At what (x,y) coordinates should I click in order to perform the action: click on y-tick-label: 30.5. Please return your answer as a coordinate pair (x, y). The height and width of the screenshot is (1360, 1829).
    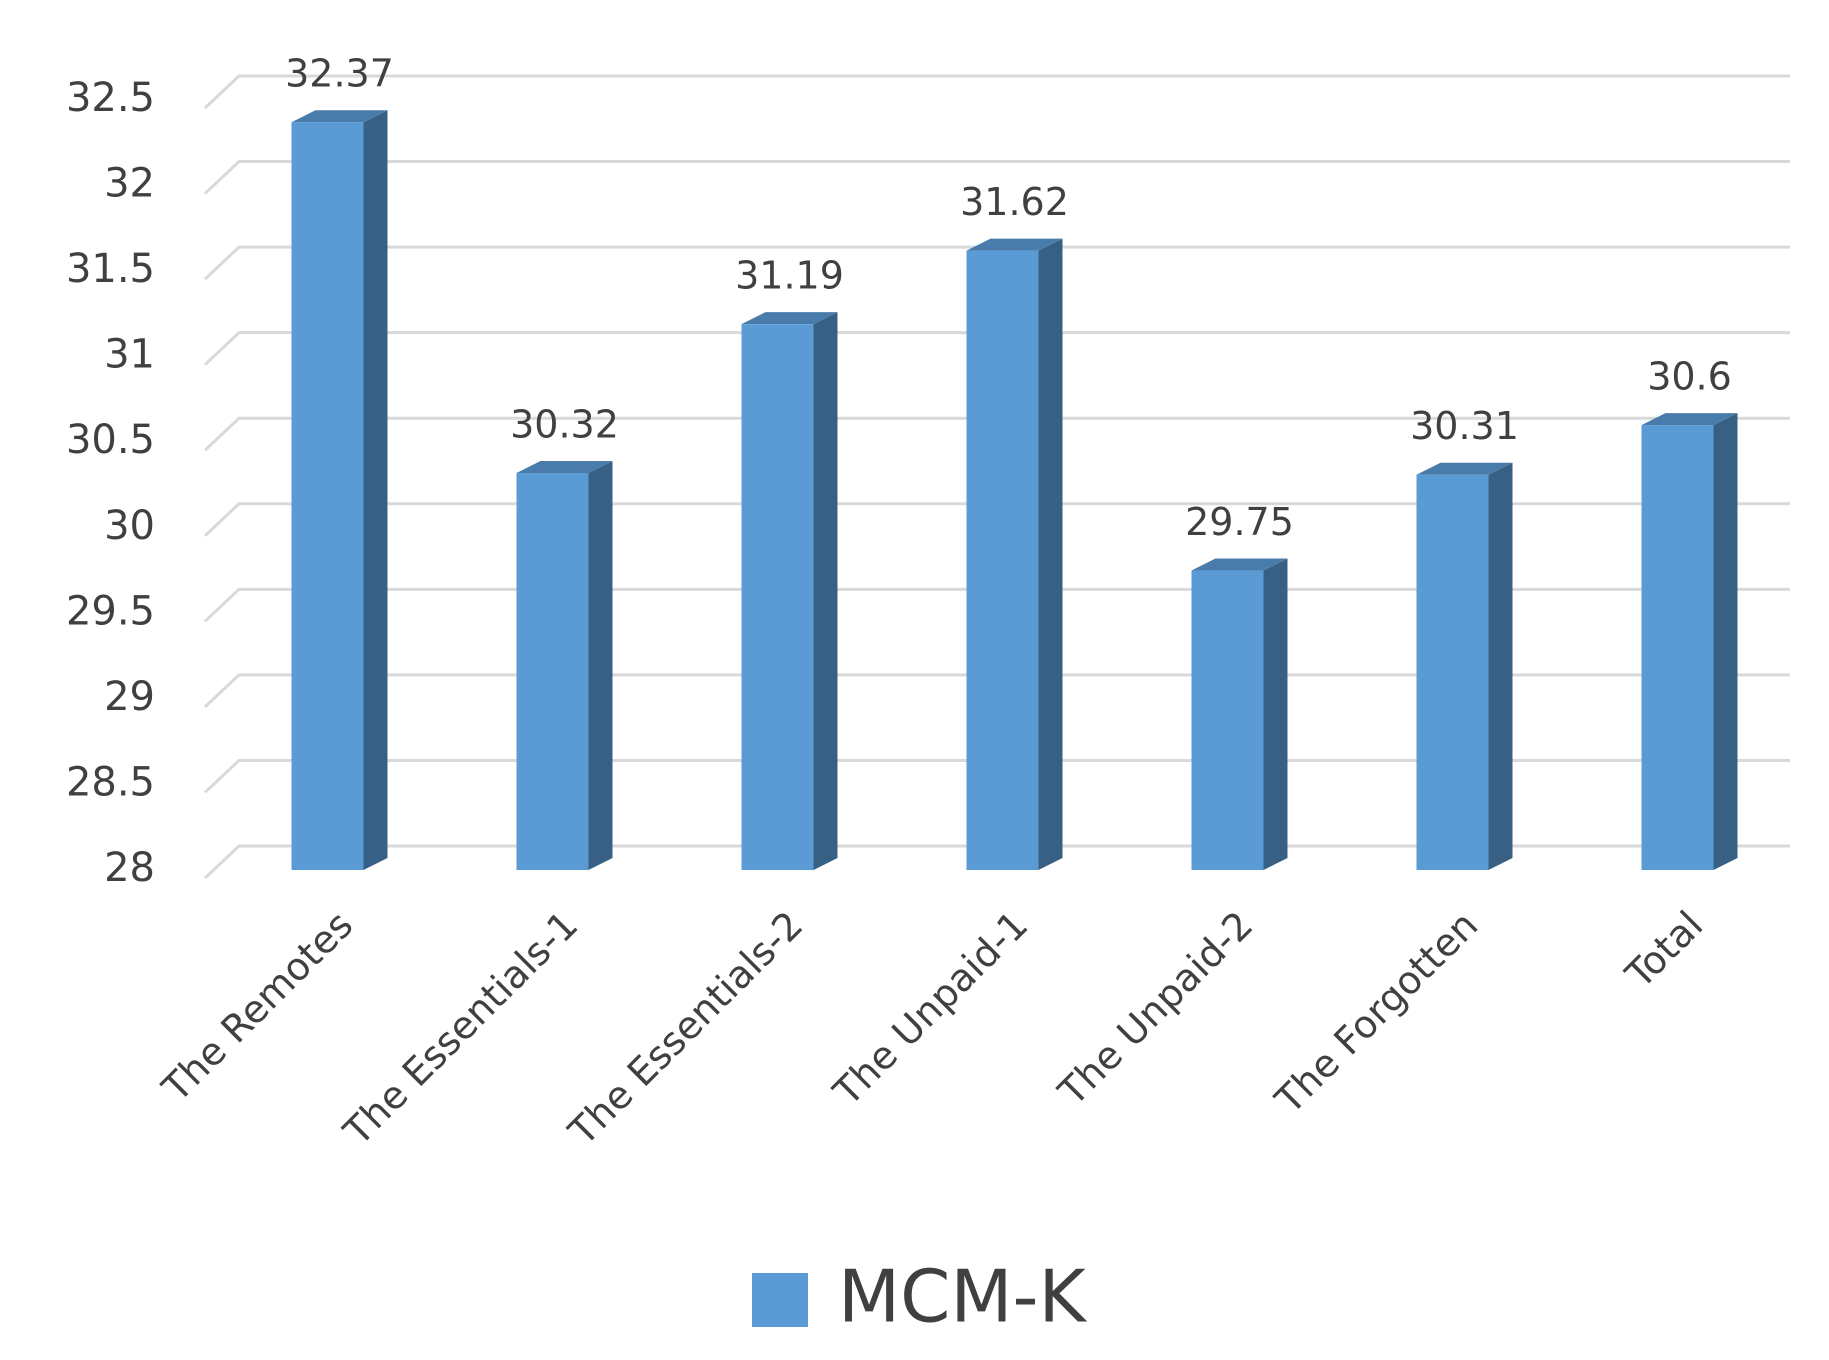
    Looking at the image, I should click on (110, 440).